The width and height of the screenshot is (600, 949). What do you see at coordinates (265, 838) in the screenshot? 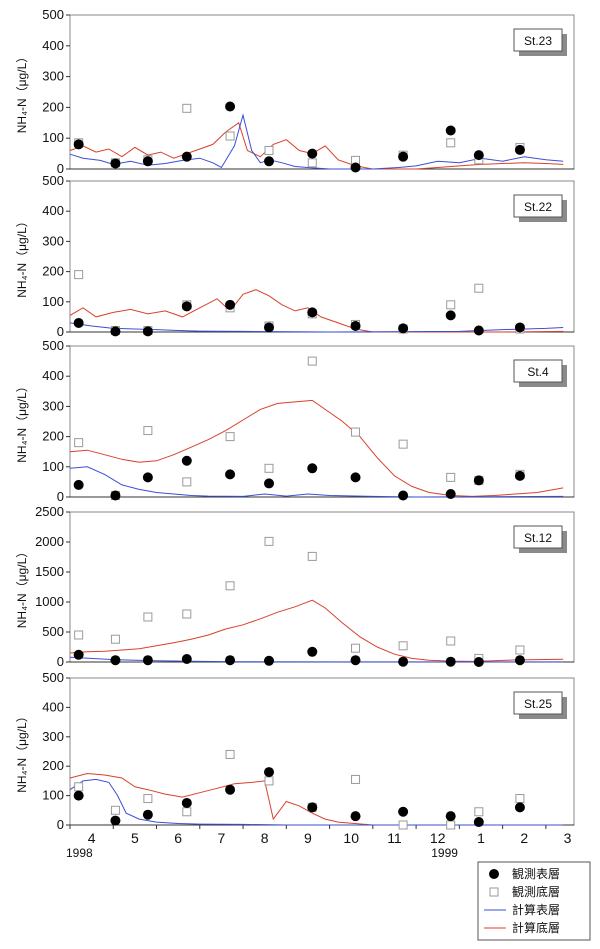
I see `x-tick-label: 8` at bounding box center [265, 838].